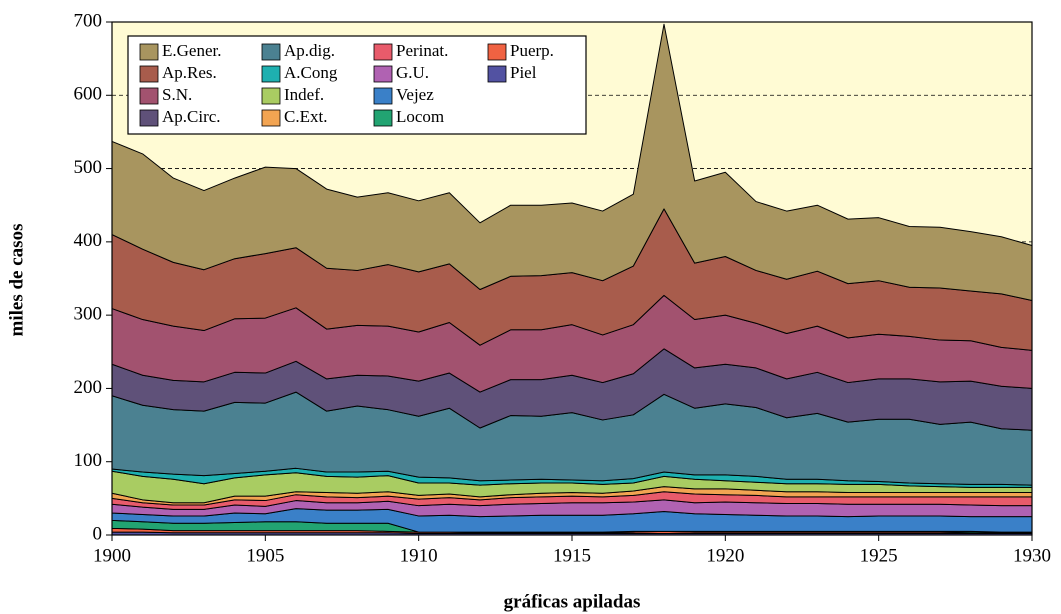 The height and width of the screenshot is (614, 1061). I want to click on legend-label: S.N., so click(177, 94).